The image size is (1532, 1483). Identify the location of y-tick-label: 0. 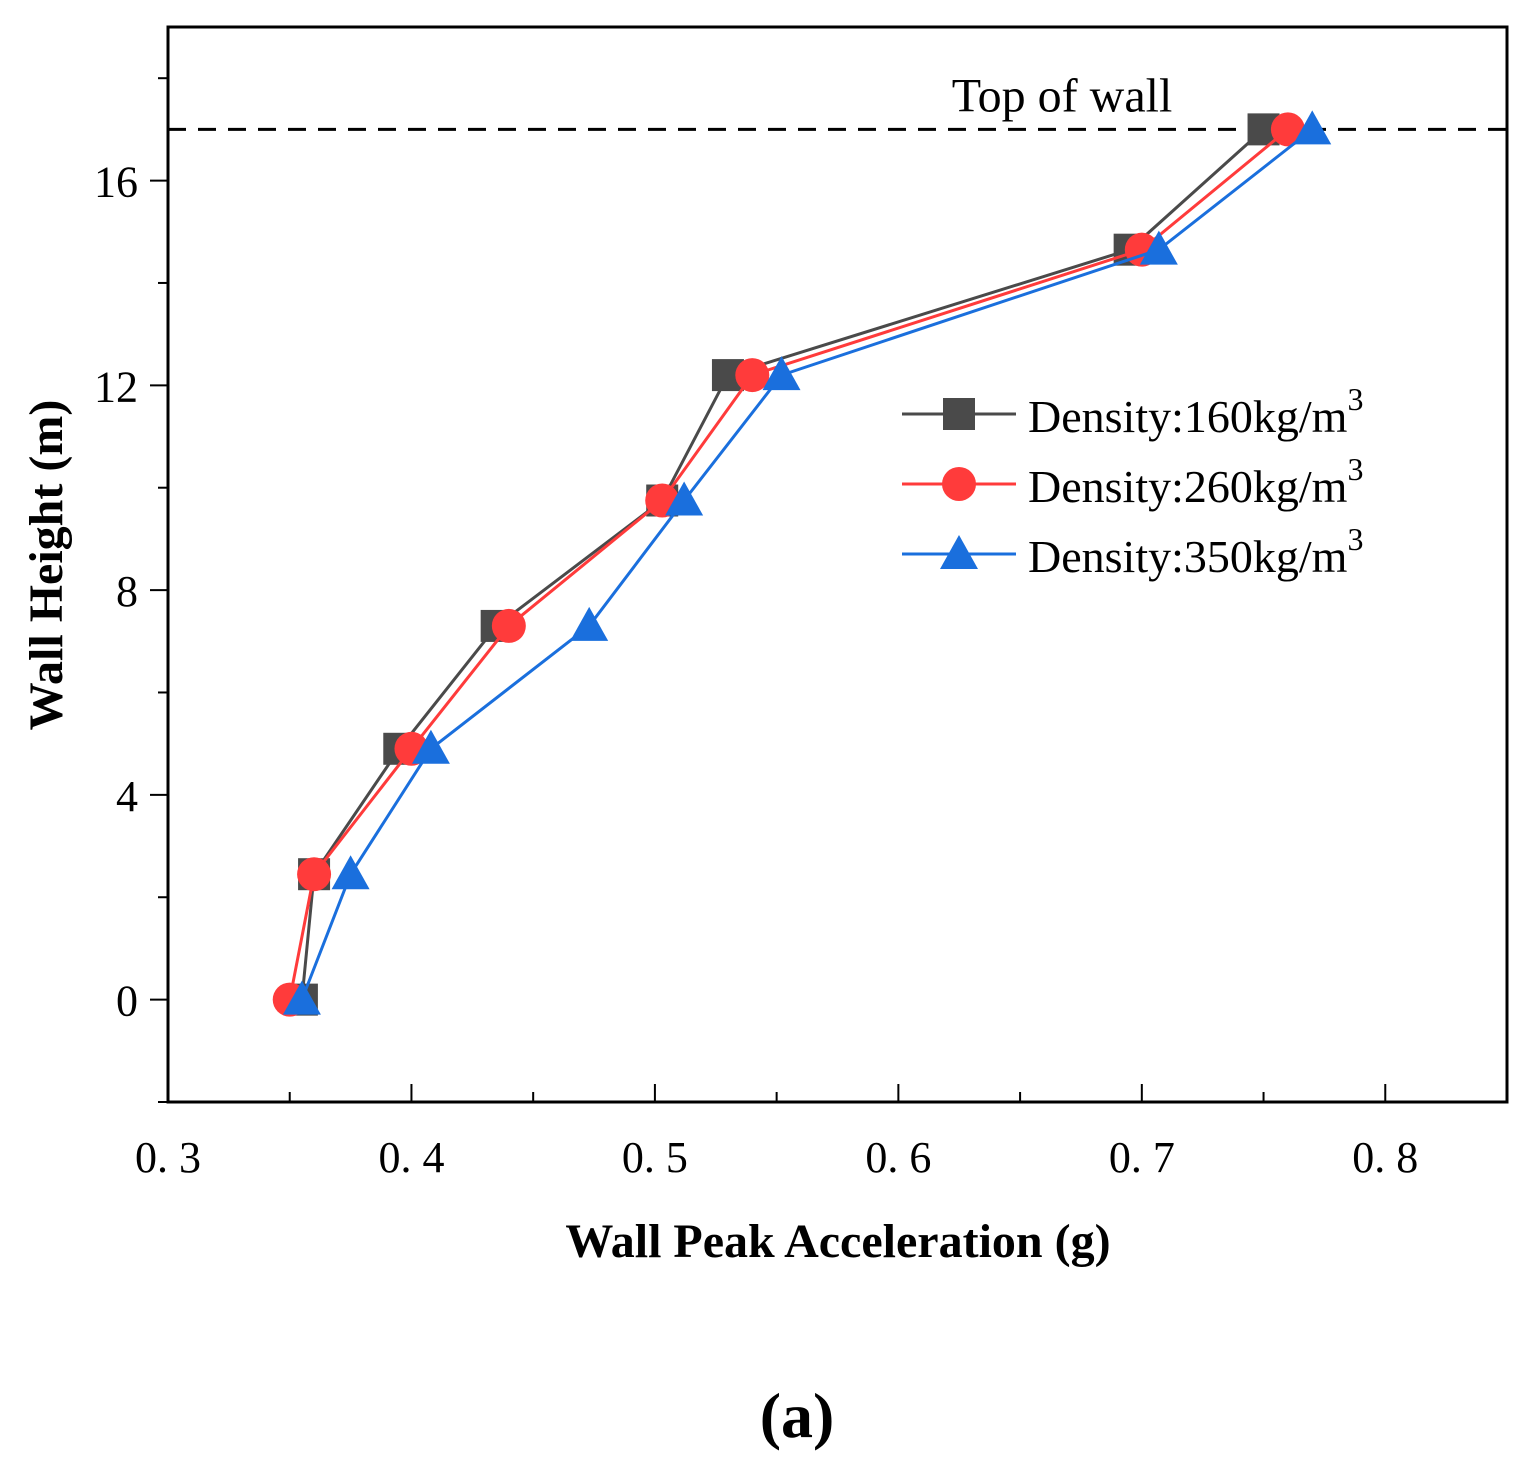
(127, 1001).